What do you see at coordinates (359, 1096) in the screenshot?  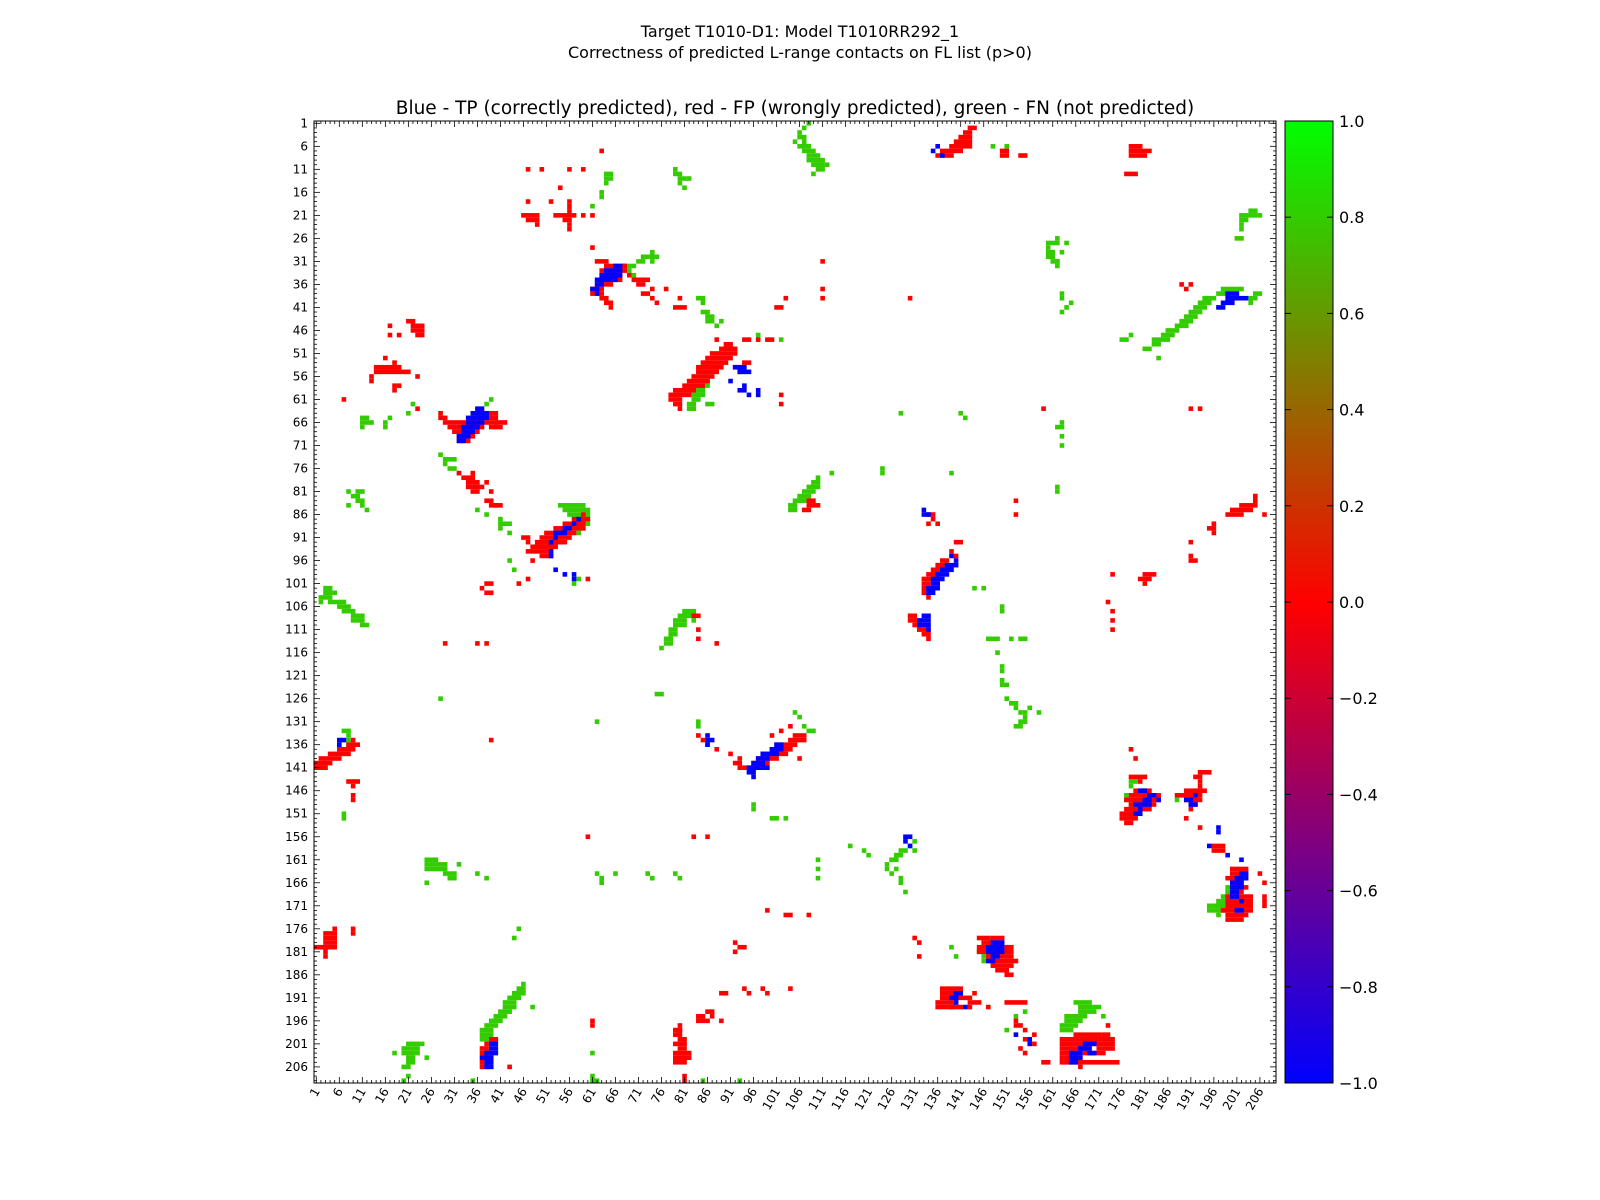 I see `x-tick-label: 11` at bounding box center [359, 1096].